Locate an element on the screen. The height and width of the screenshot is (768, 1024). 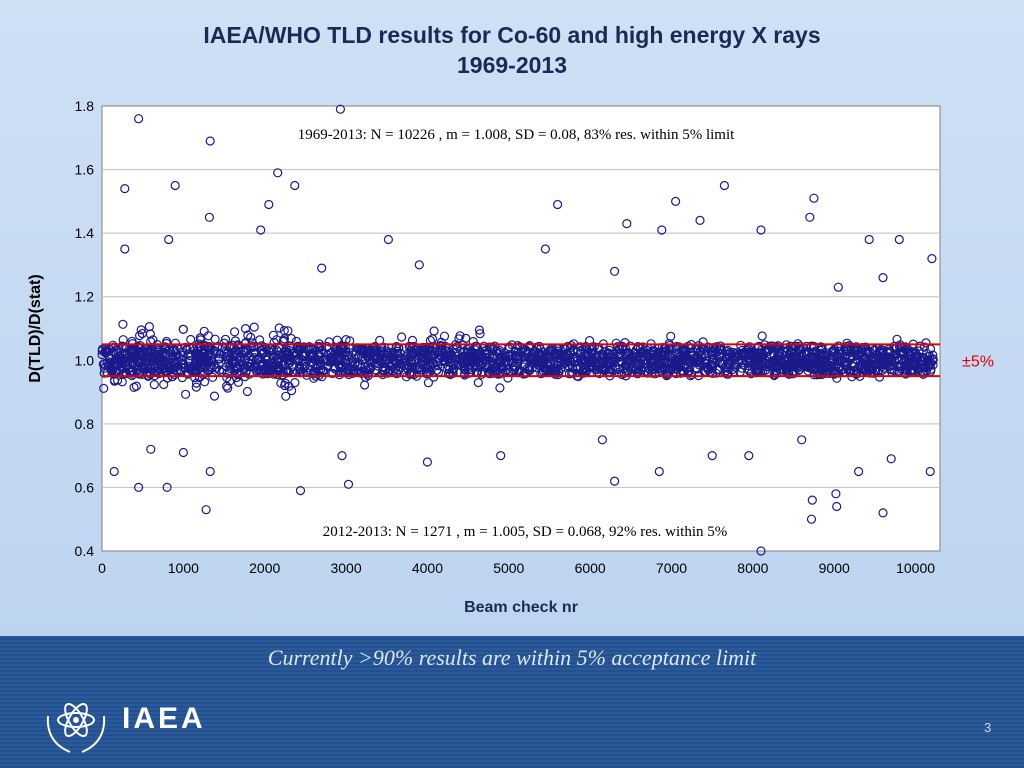
iaea-logo-text: IAEA is located at coordinates (164, 718).